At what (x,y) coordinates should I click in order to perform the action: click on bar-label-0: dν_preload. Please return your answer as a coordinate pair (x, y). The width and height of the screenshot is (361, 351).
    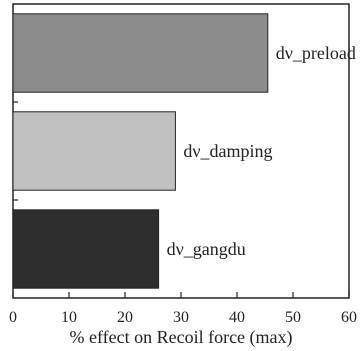
    Looking at the image, I should click on (316, 53).